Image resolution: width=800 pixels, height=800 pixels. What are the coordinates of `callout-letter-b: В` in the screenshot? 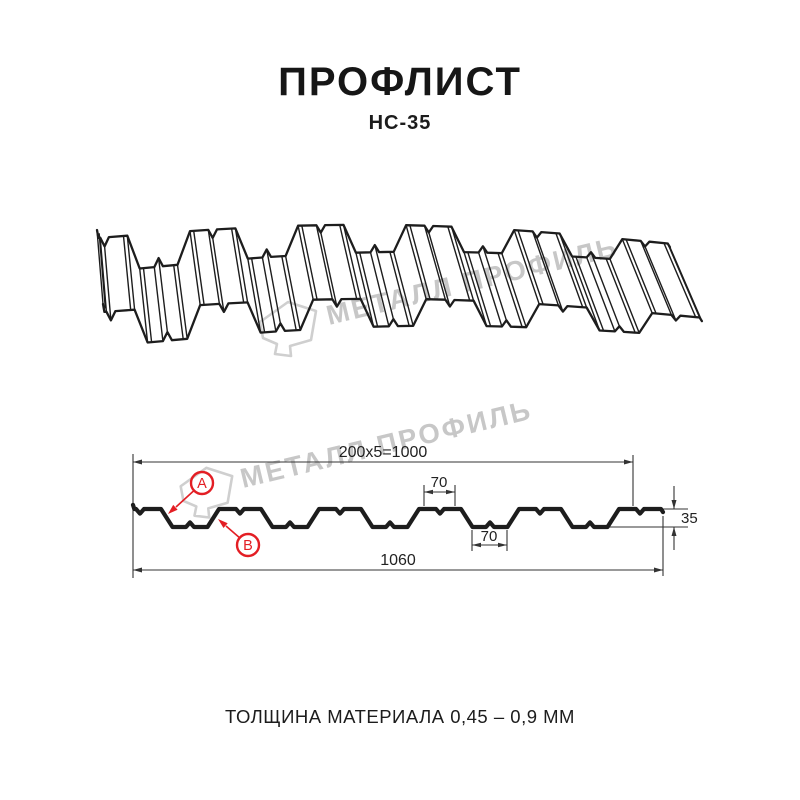 It's located at (248, 546).